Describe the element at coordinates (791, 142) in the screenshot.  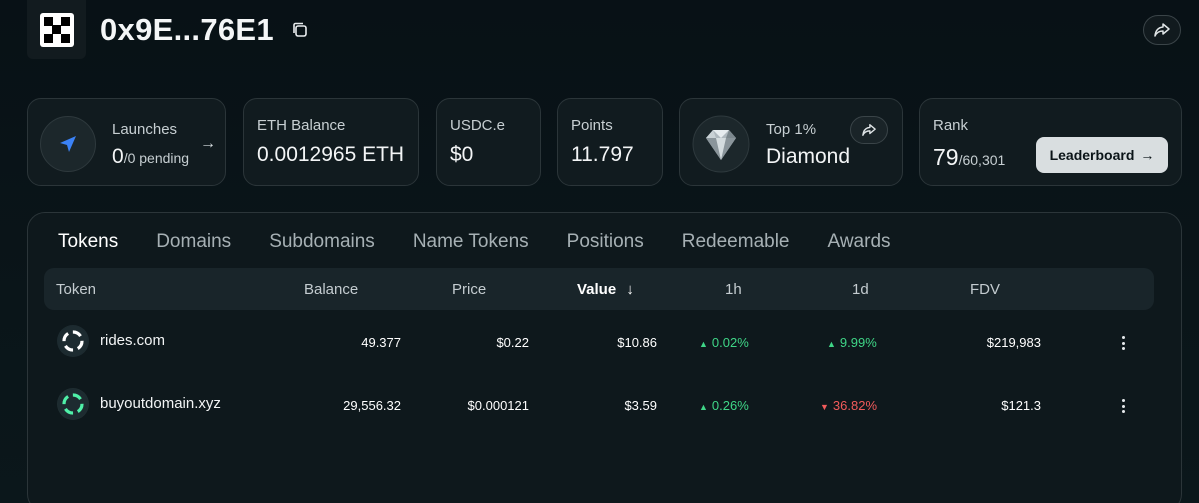
I see `tier-card: Top 1% Diamond` at that location.